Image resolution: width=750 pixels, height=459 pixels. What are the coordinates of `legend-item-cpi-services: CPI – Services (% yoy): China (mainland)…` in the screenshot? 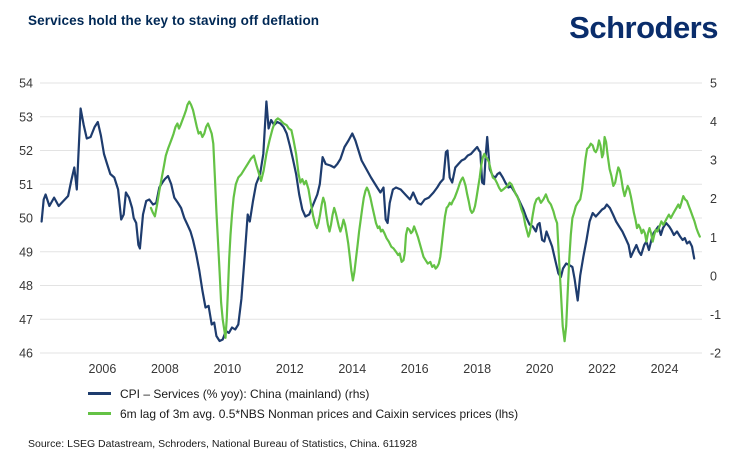 It's located at (303, 393).